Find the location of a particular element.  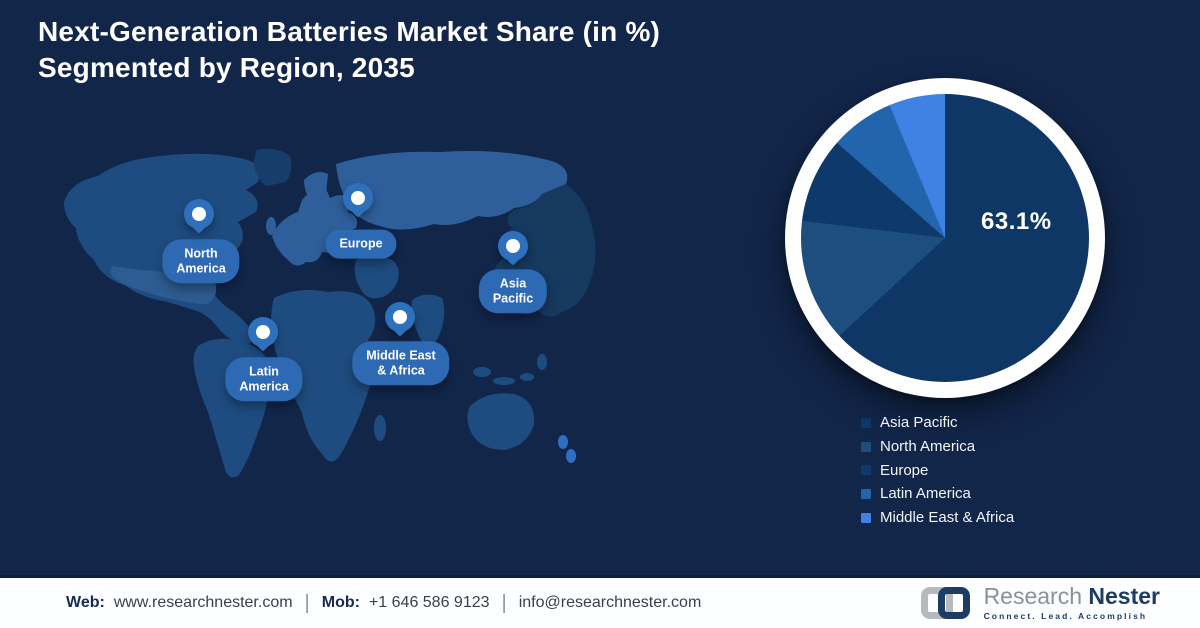

region-middle-east is located at coordinates (376, 277).